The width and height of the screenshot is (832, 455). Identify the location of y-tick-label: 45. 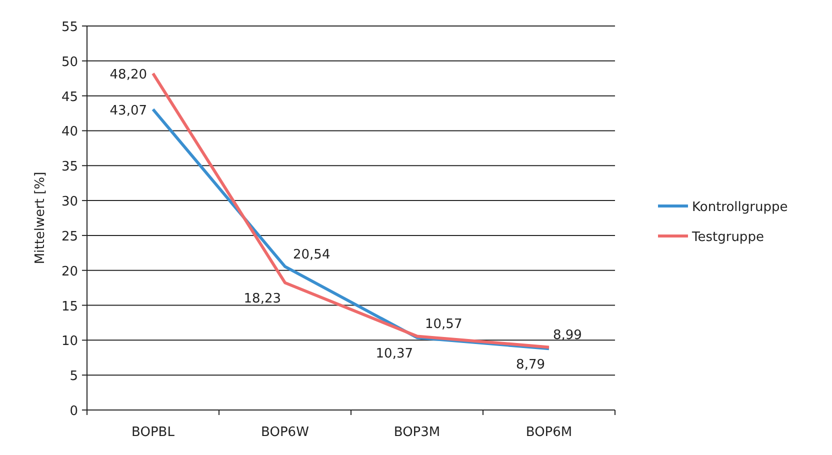
(69, 97).